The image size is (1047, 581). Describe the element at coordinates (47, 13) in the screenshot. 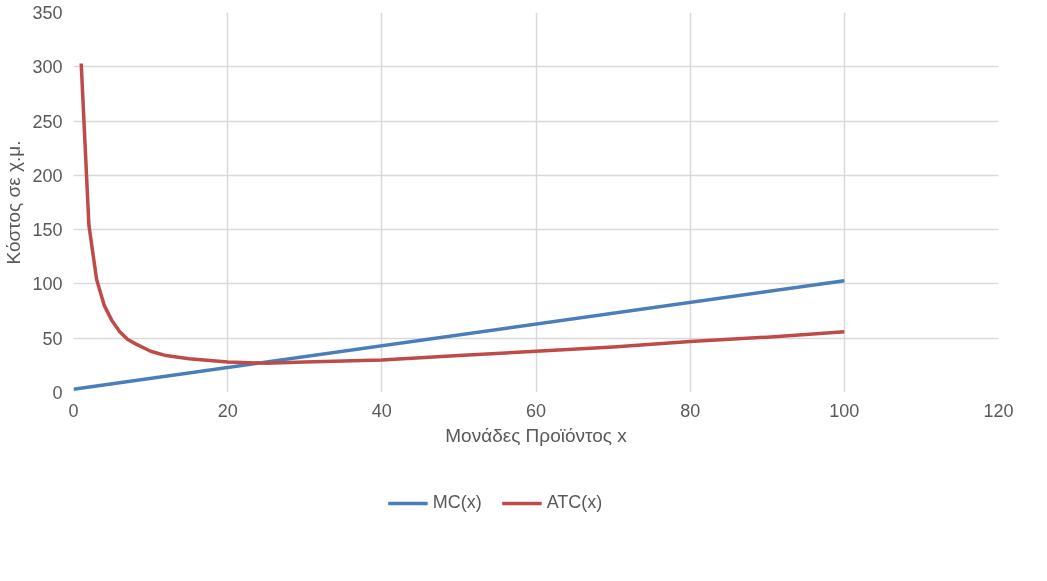

I see `y-tick-label: 350` at that location.